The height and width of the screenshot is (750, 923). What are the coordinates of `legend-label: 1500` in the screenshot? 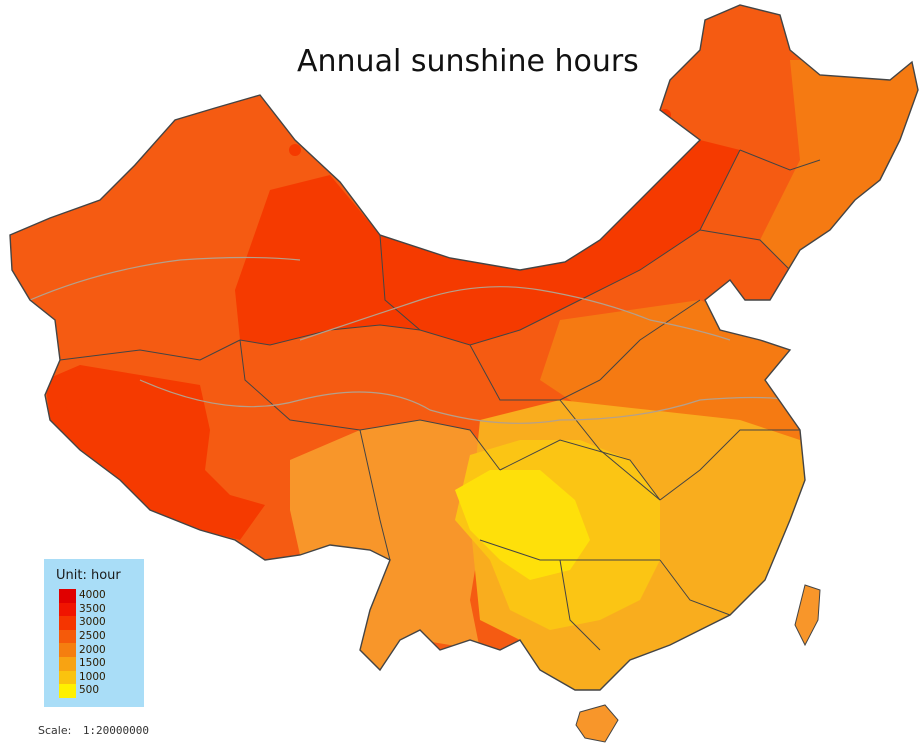 It's located at (92, 663).